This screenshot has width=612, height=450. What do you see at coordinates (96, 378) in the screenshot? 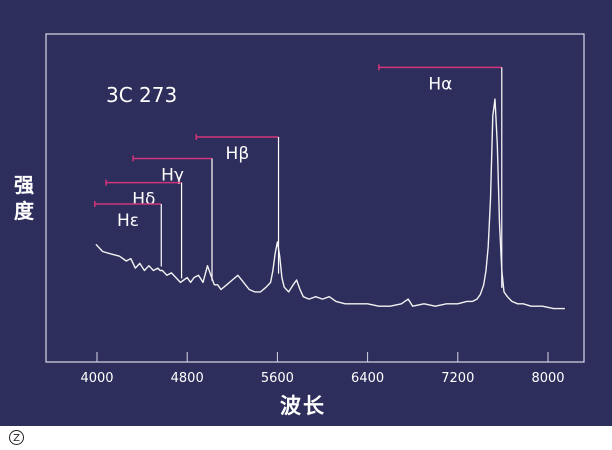
I see `x-tick-label: 4000` at bounding box center [96, 378].